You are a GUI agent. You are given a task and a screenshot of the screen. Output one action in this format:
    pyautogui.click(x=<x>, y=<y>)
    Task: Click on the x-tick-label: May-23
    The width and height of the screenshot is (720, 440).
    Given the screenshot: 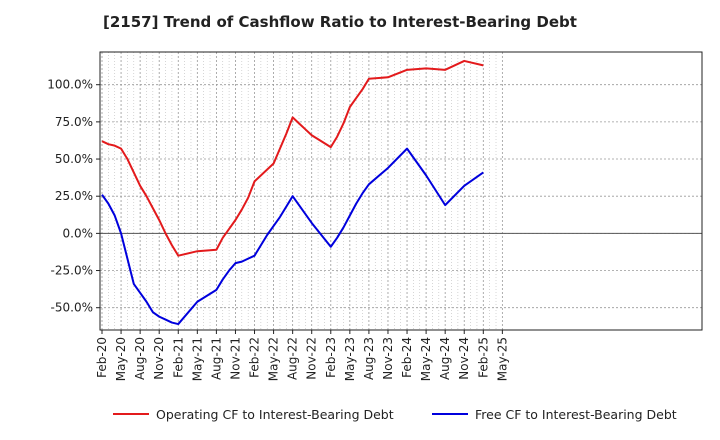 What is the action you would take?
    pyautogui.click(x=350, y=359)
    